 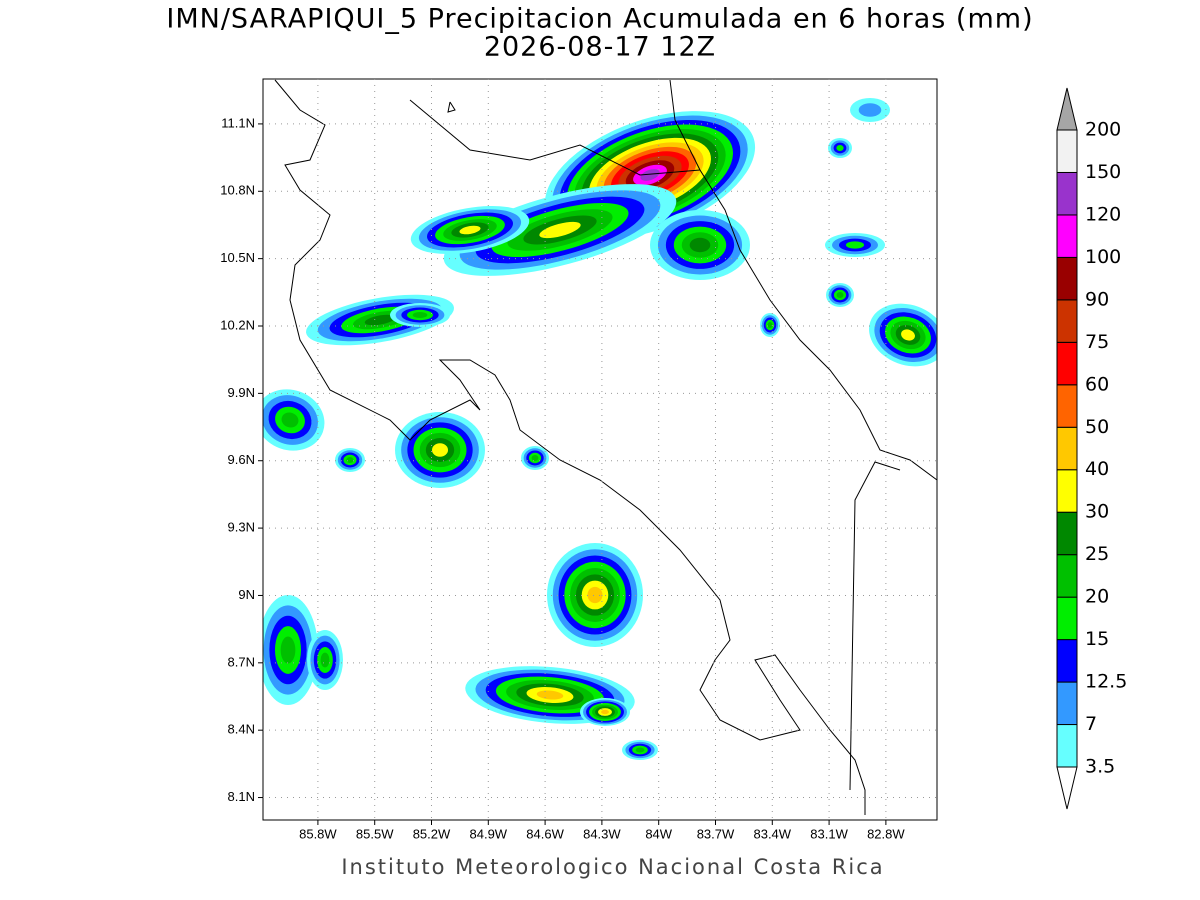 What do you see at coordinates (555, 137) in the screenshot?
I see `nicaragua-border` at bounding box center [555, 137].